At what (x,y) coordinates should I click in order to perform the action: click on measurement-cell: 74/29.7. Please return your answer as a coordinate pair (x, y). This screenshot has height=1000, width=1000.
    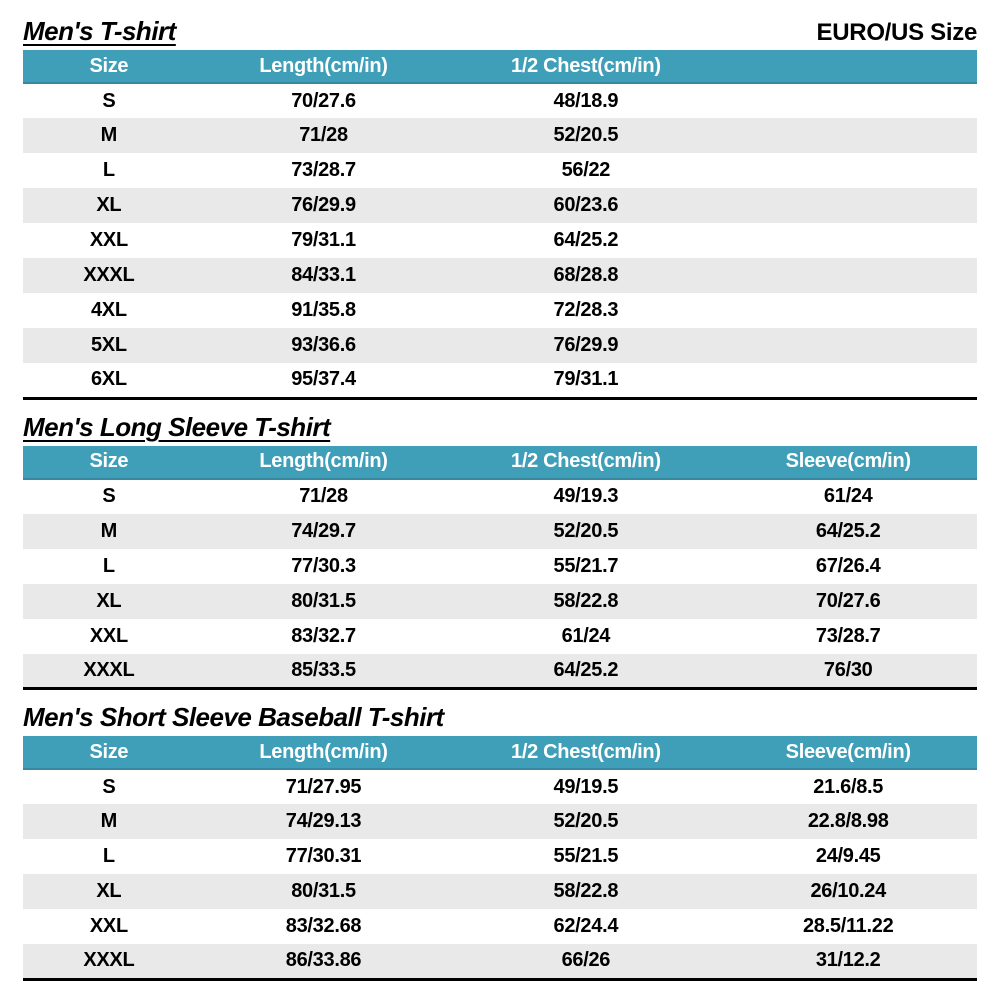
    Looking at the image, I should click on (323, 530).